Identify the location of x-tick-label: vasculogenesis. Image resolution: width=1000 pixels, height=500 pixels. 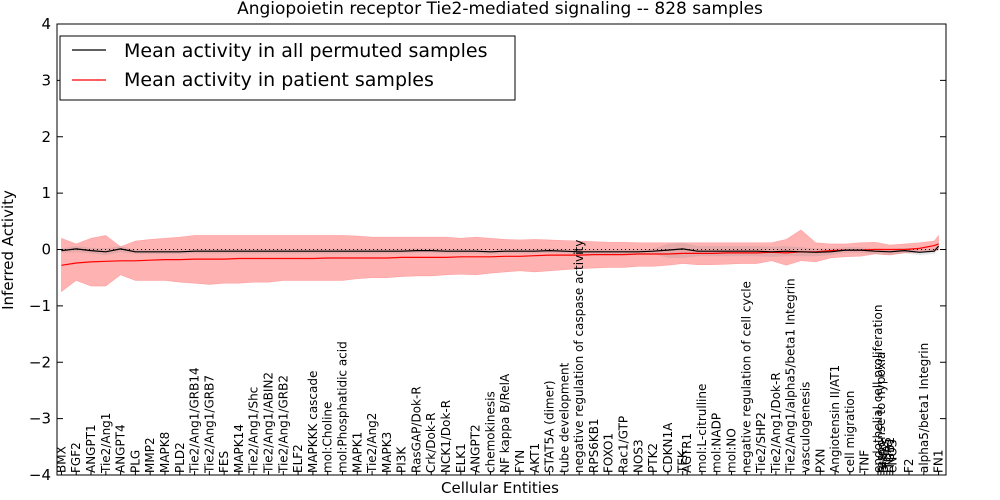
(806, 427).